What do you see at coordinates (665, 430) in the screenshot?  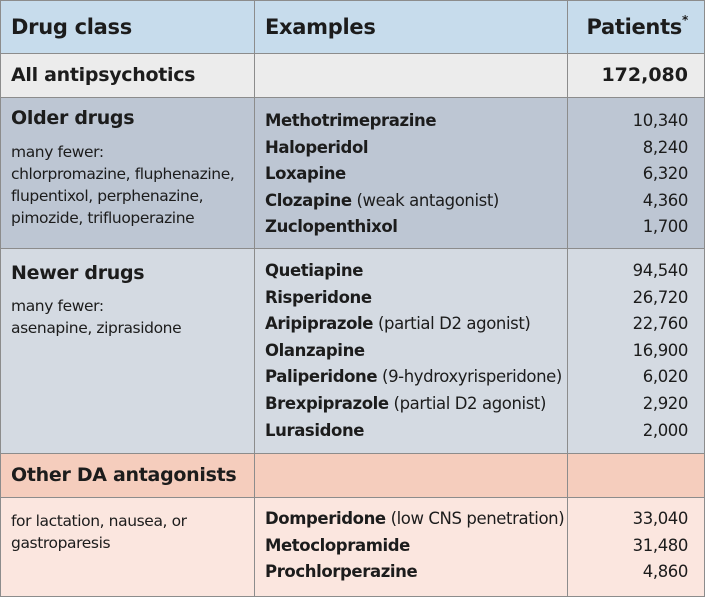 I see `patient-count: 2,000` at bounding box center [665, 430].